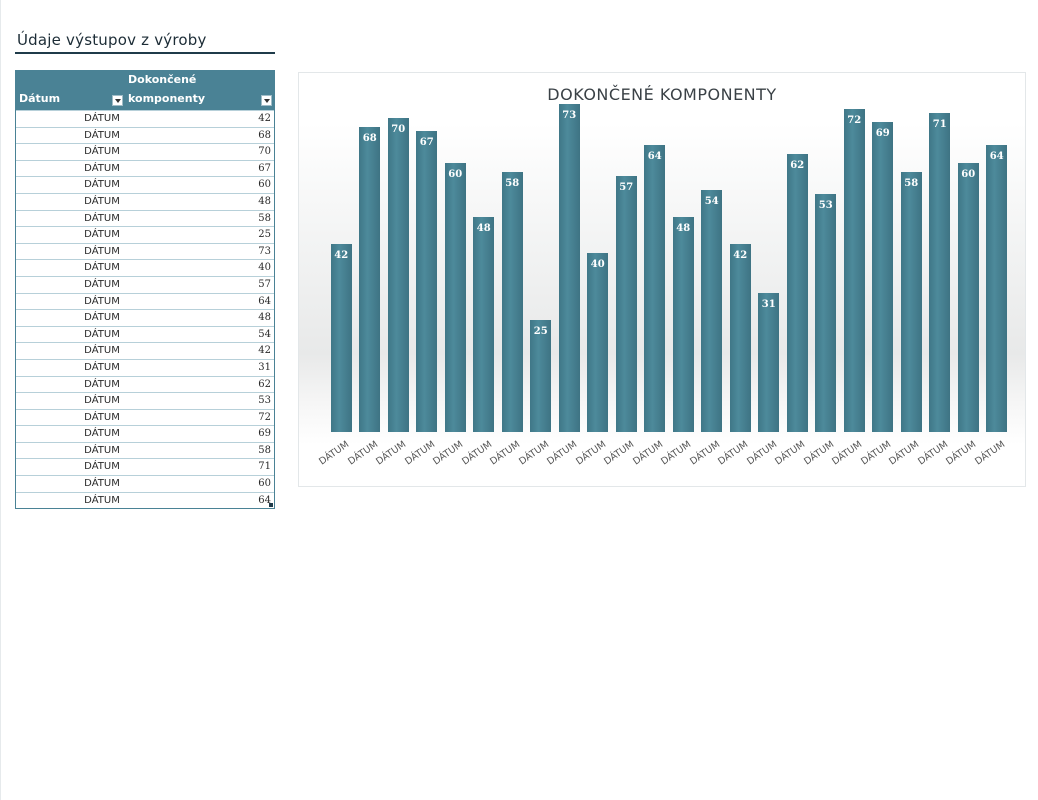  What do you see at coordinates (271, 505) in the screenshot?
I see `table-resize-handle` at bounding box center [271, 505].